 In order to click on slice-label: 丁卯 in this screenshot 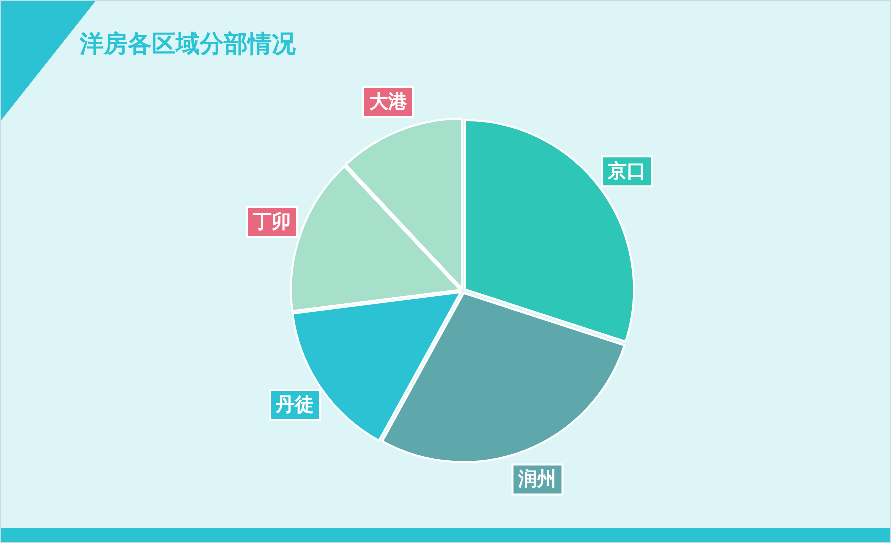, I will do `click(271, 222)`.